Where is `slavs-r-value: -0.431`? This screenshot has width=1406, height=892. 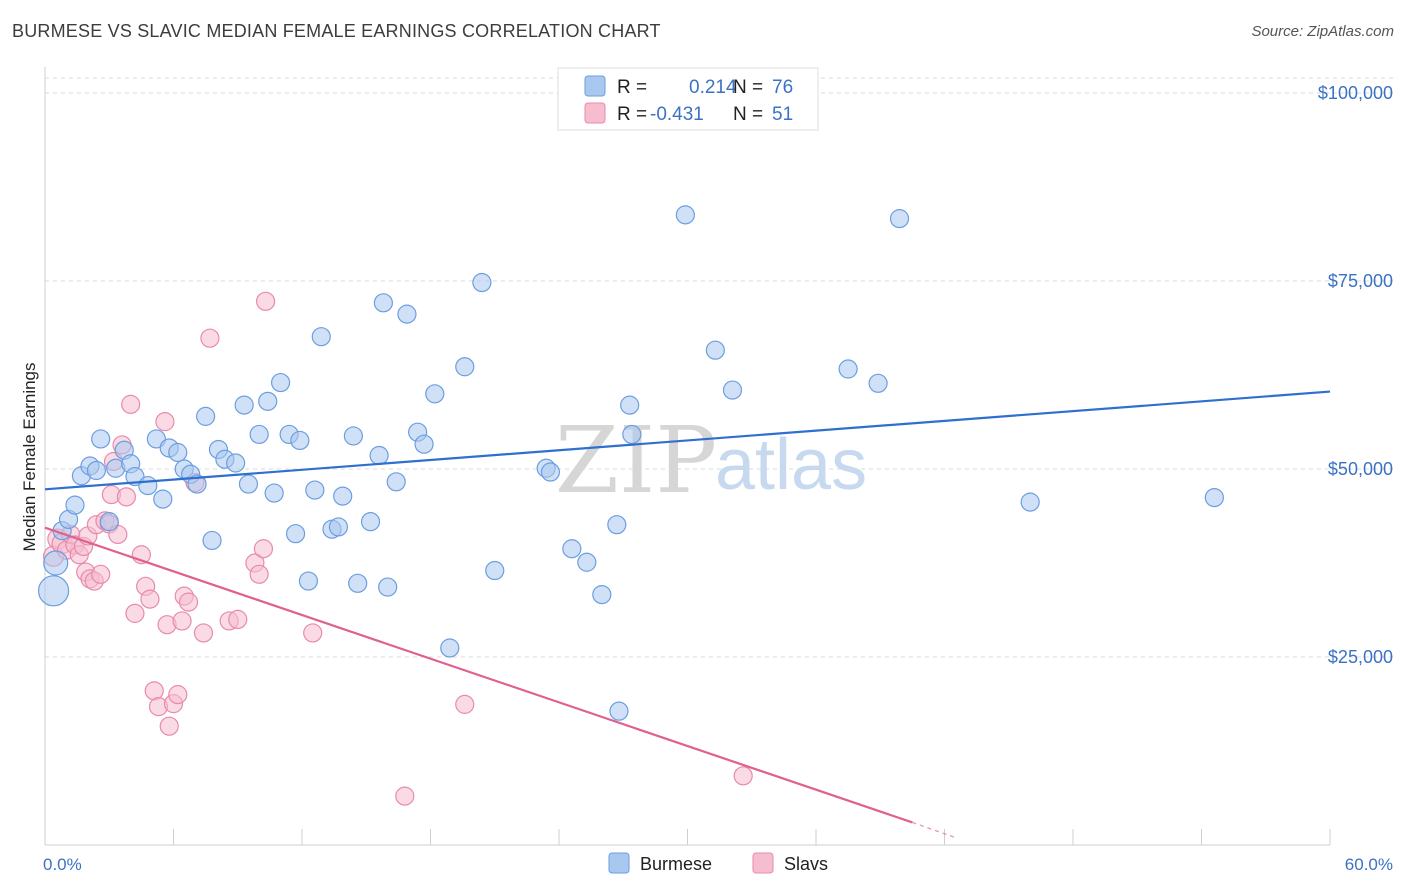 slavs-r-value: -0.431 is located at coordinates (677, 114).